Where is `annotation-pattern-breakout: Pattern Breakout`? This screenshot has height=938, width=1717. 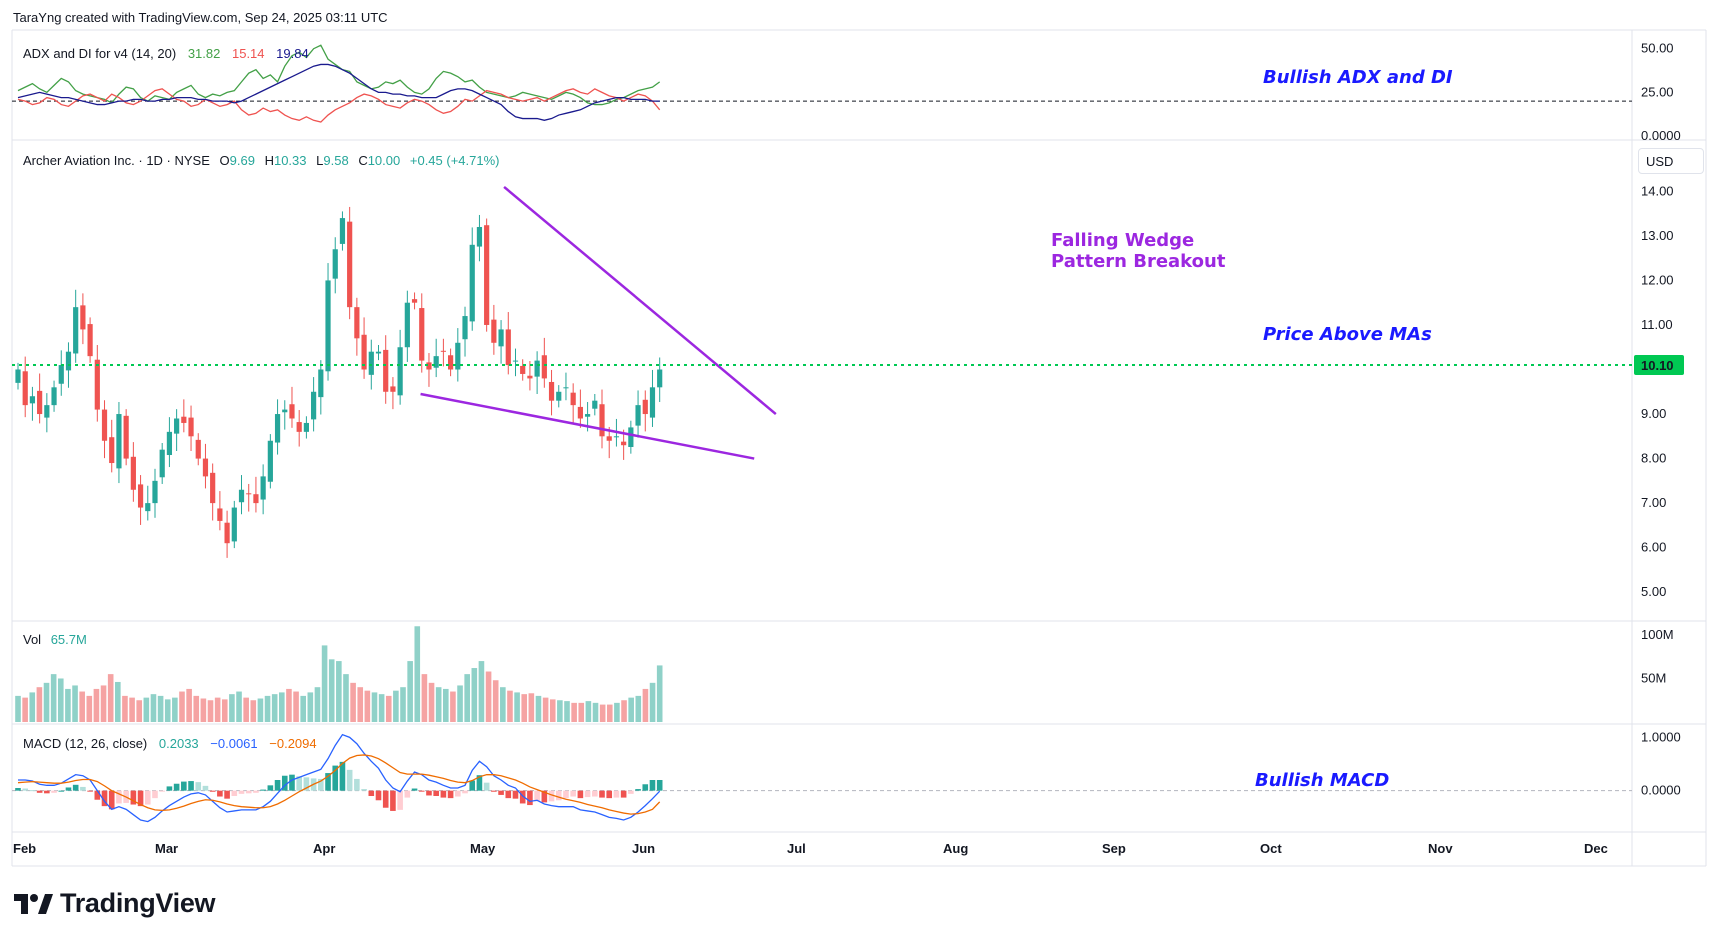
annotation-pattern-breakout: Pattern Breakout is located at coordinates (1138, 261).